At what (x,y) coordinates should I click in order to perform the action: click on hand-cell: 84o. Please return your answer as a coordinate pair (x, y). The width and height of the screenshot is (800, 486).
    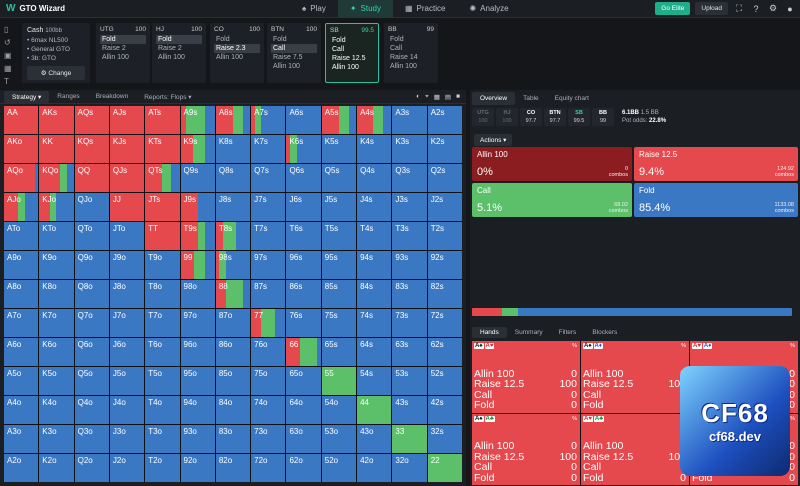
    Looking at the image, I should click on (233, 410).